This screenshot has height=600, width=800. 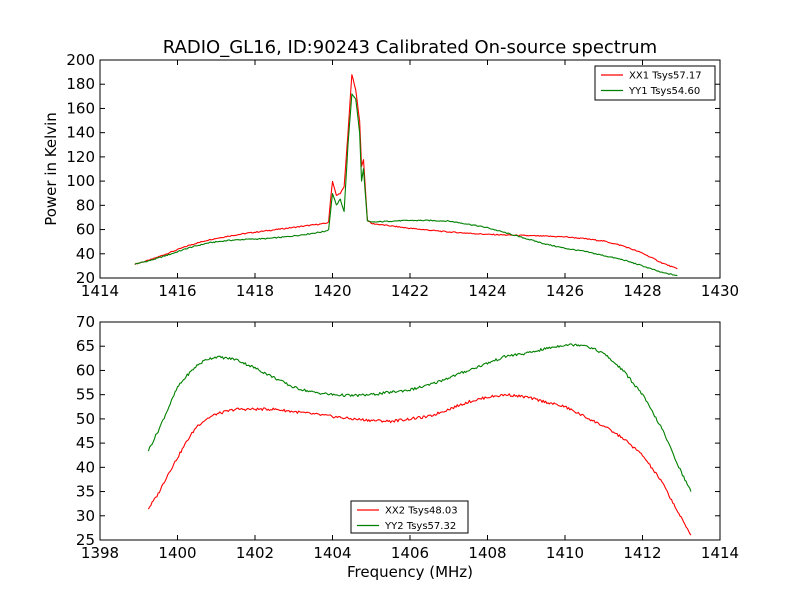 I want to click on x-tick-label: 1402, so click(x=255, y=553).